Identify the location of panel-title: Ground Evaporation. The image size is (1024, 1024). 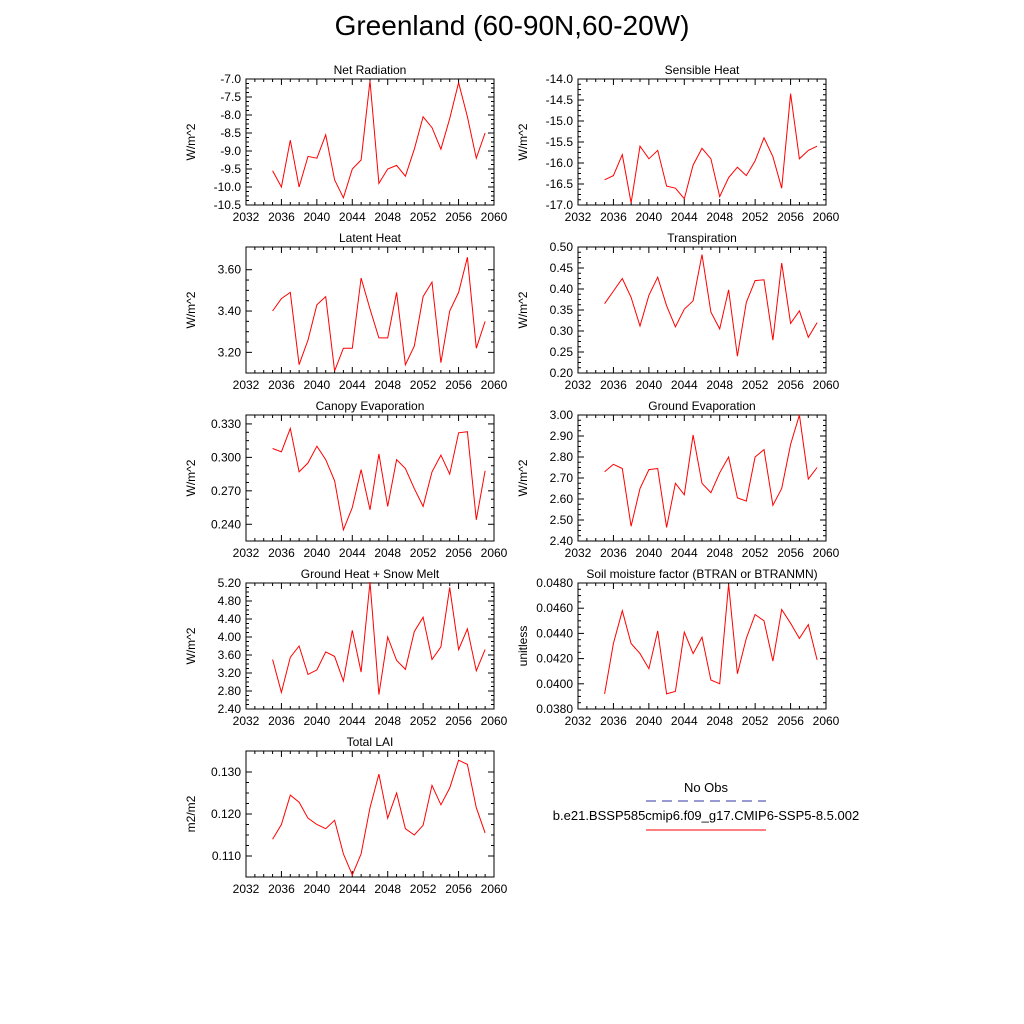
(701, 406).